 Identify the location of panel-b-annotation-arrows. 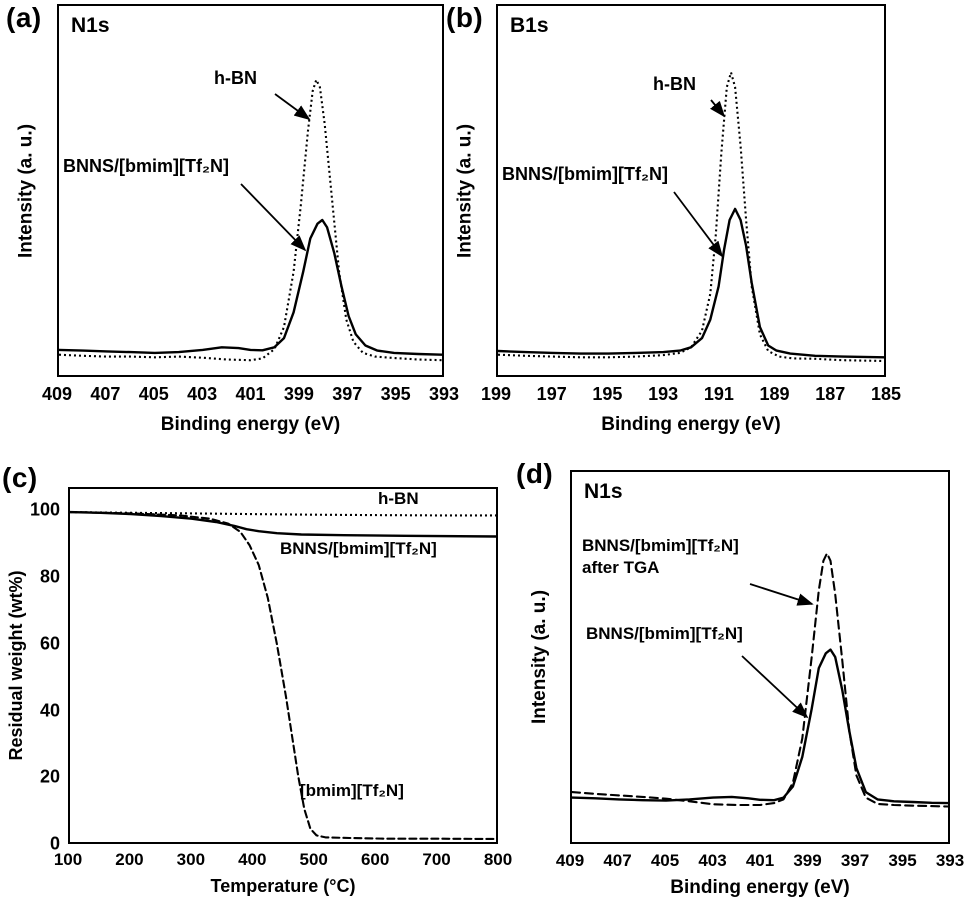
(699, 178).